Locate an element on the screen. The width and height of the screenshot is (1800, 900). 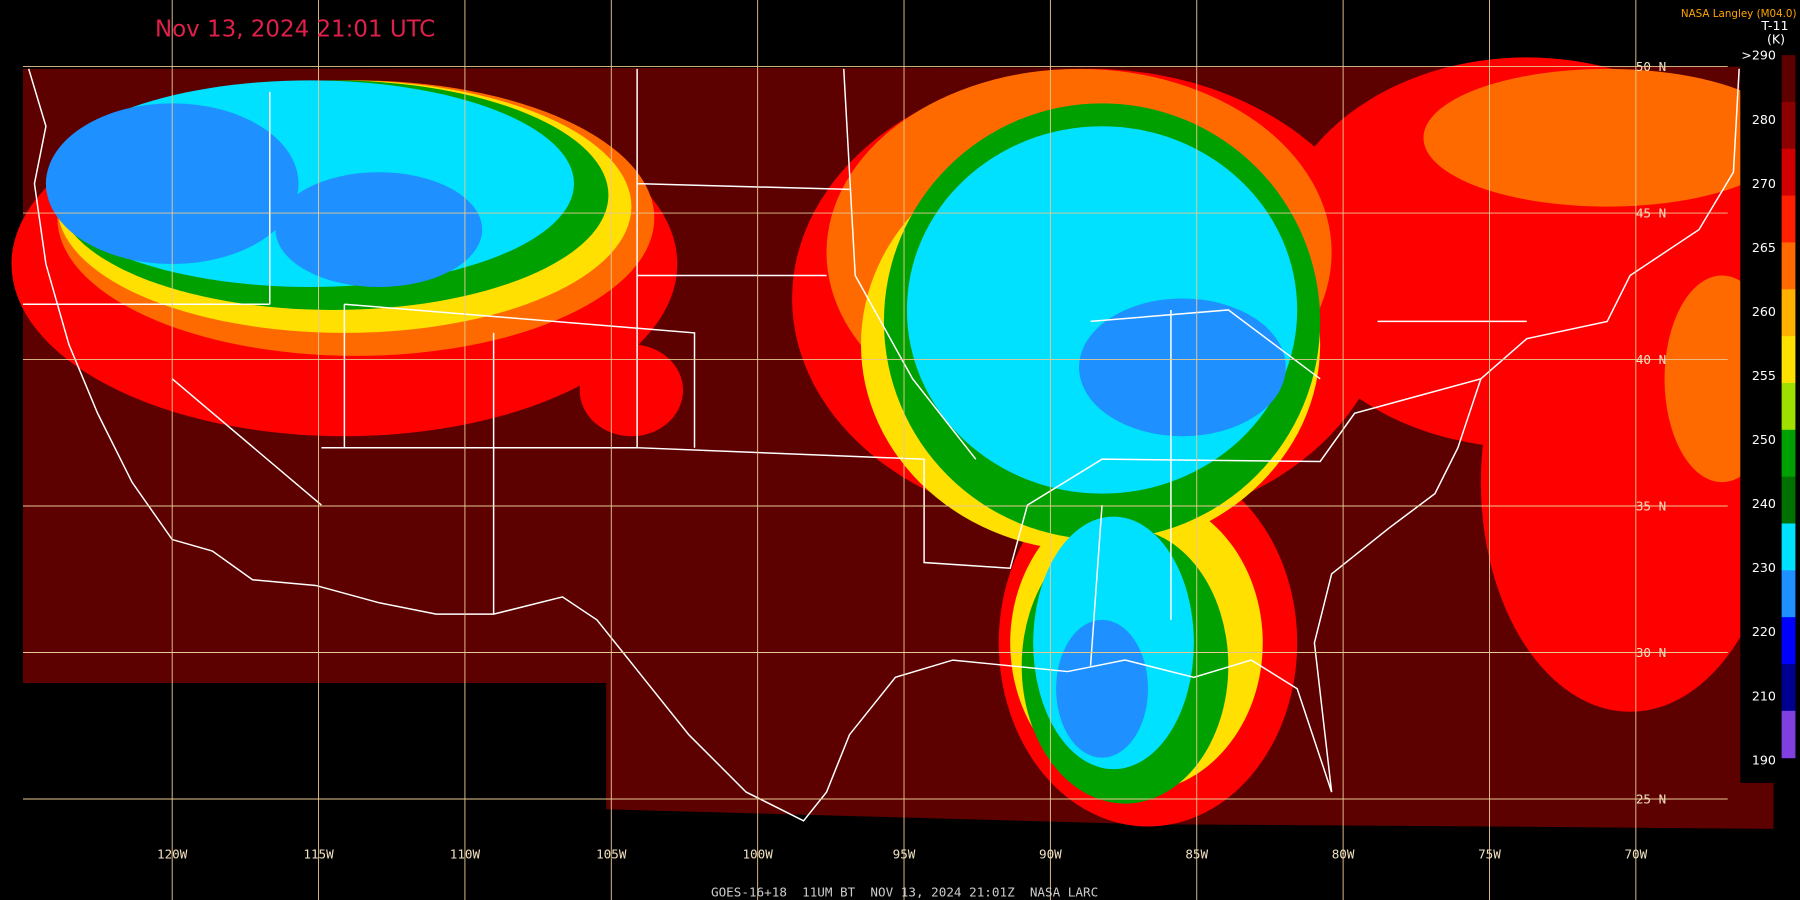
legend-label: 220 is located at coordinates (1764, 631).